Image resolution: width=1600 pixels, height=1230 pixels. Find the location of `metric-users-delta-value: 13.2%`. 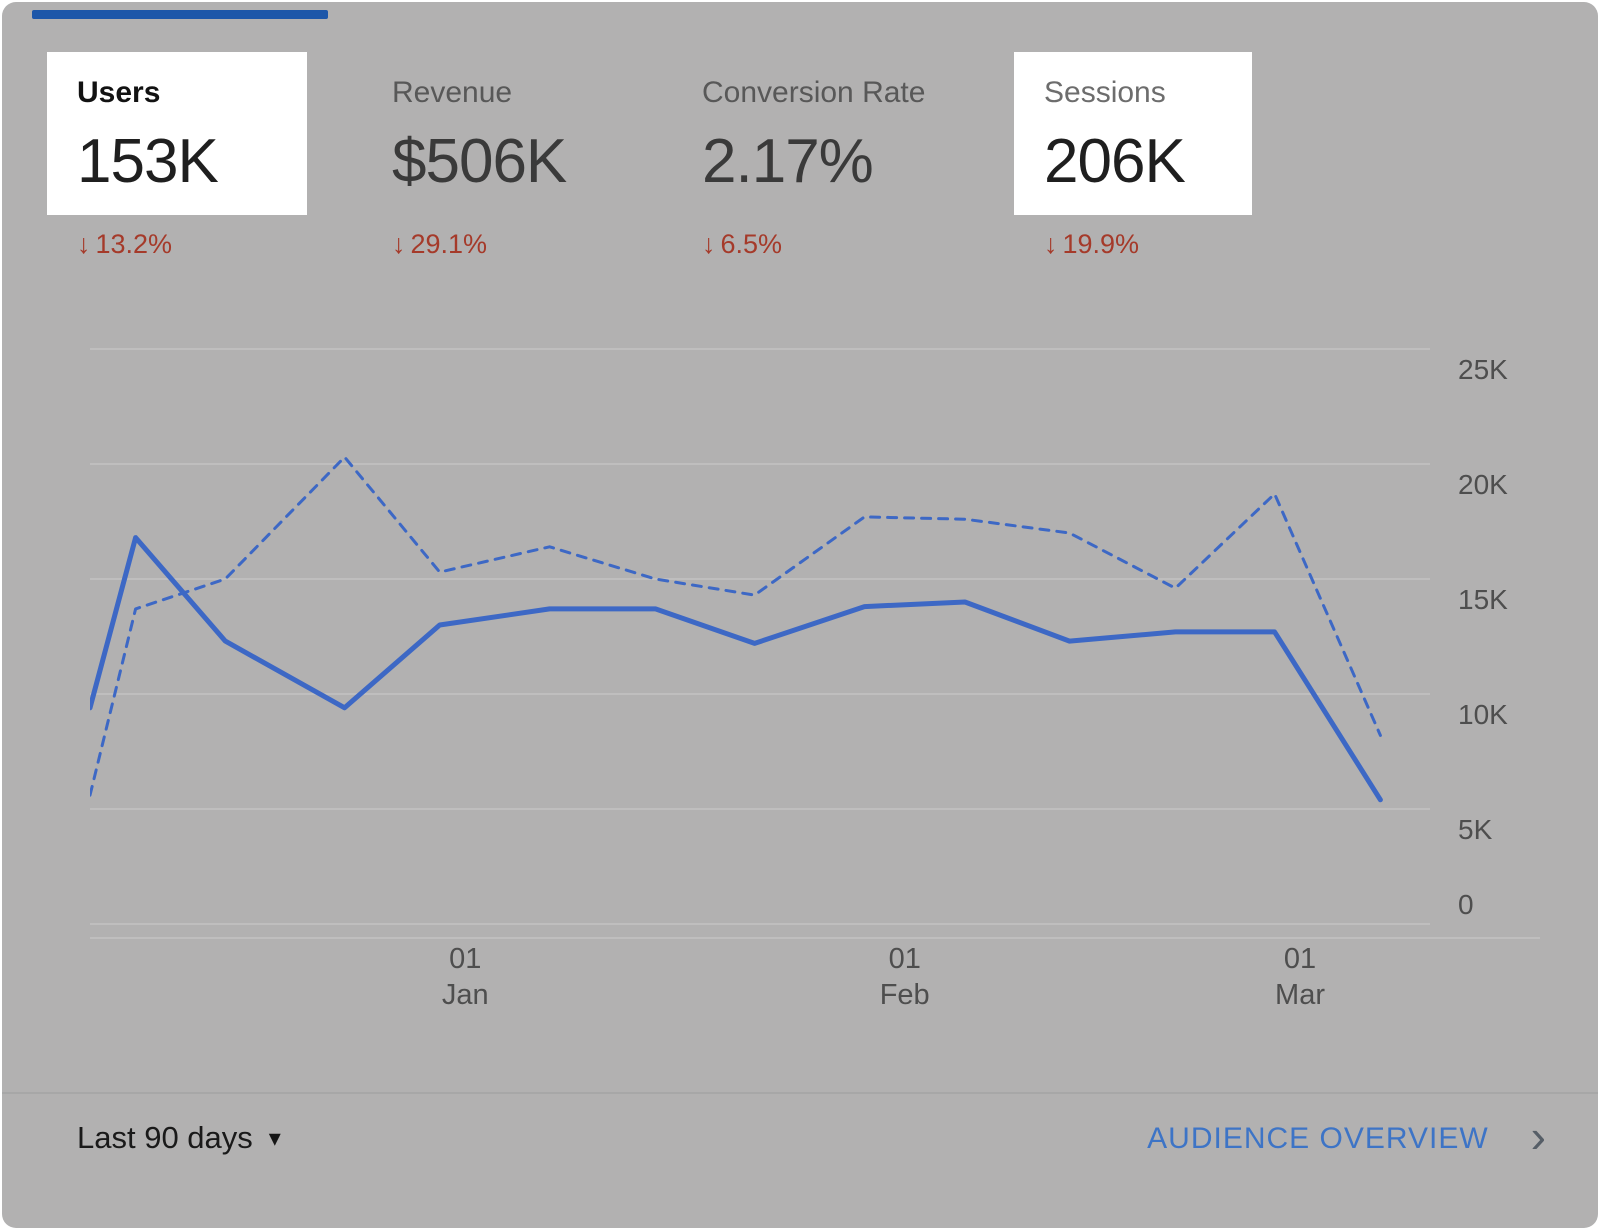

metric-users-delta-value: 13.2% is located at coordinates (134, 244).